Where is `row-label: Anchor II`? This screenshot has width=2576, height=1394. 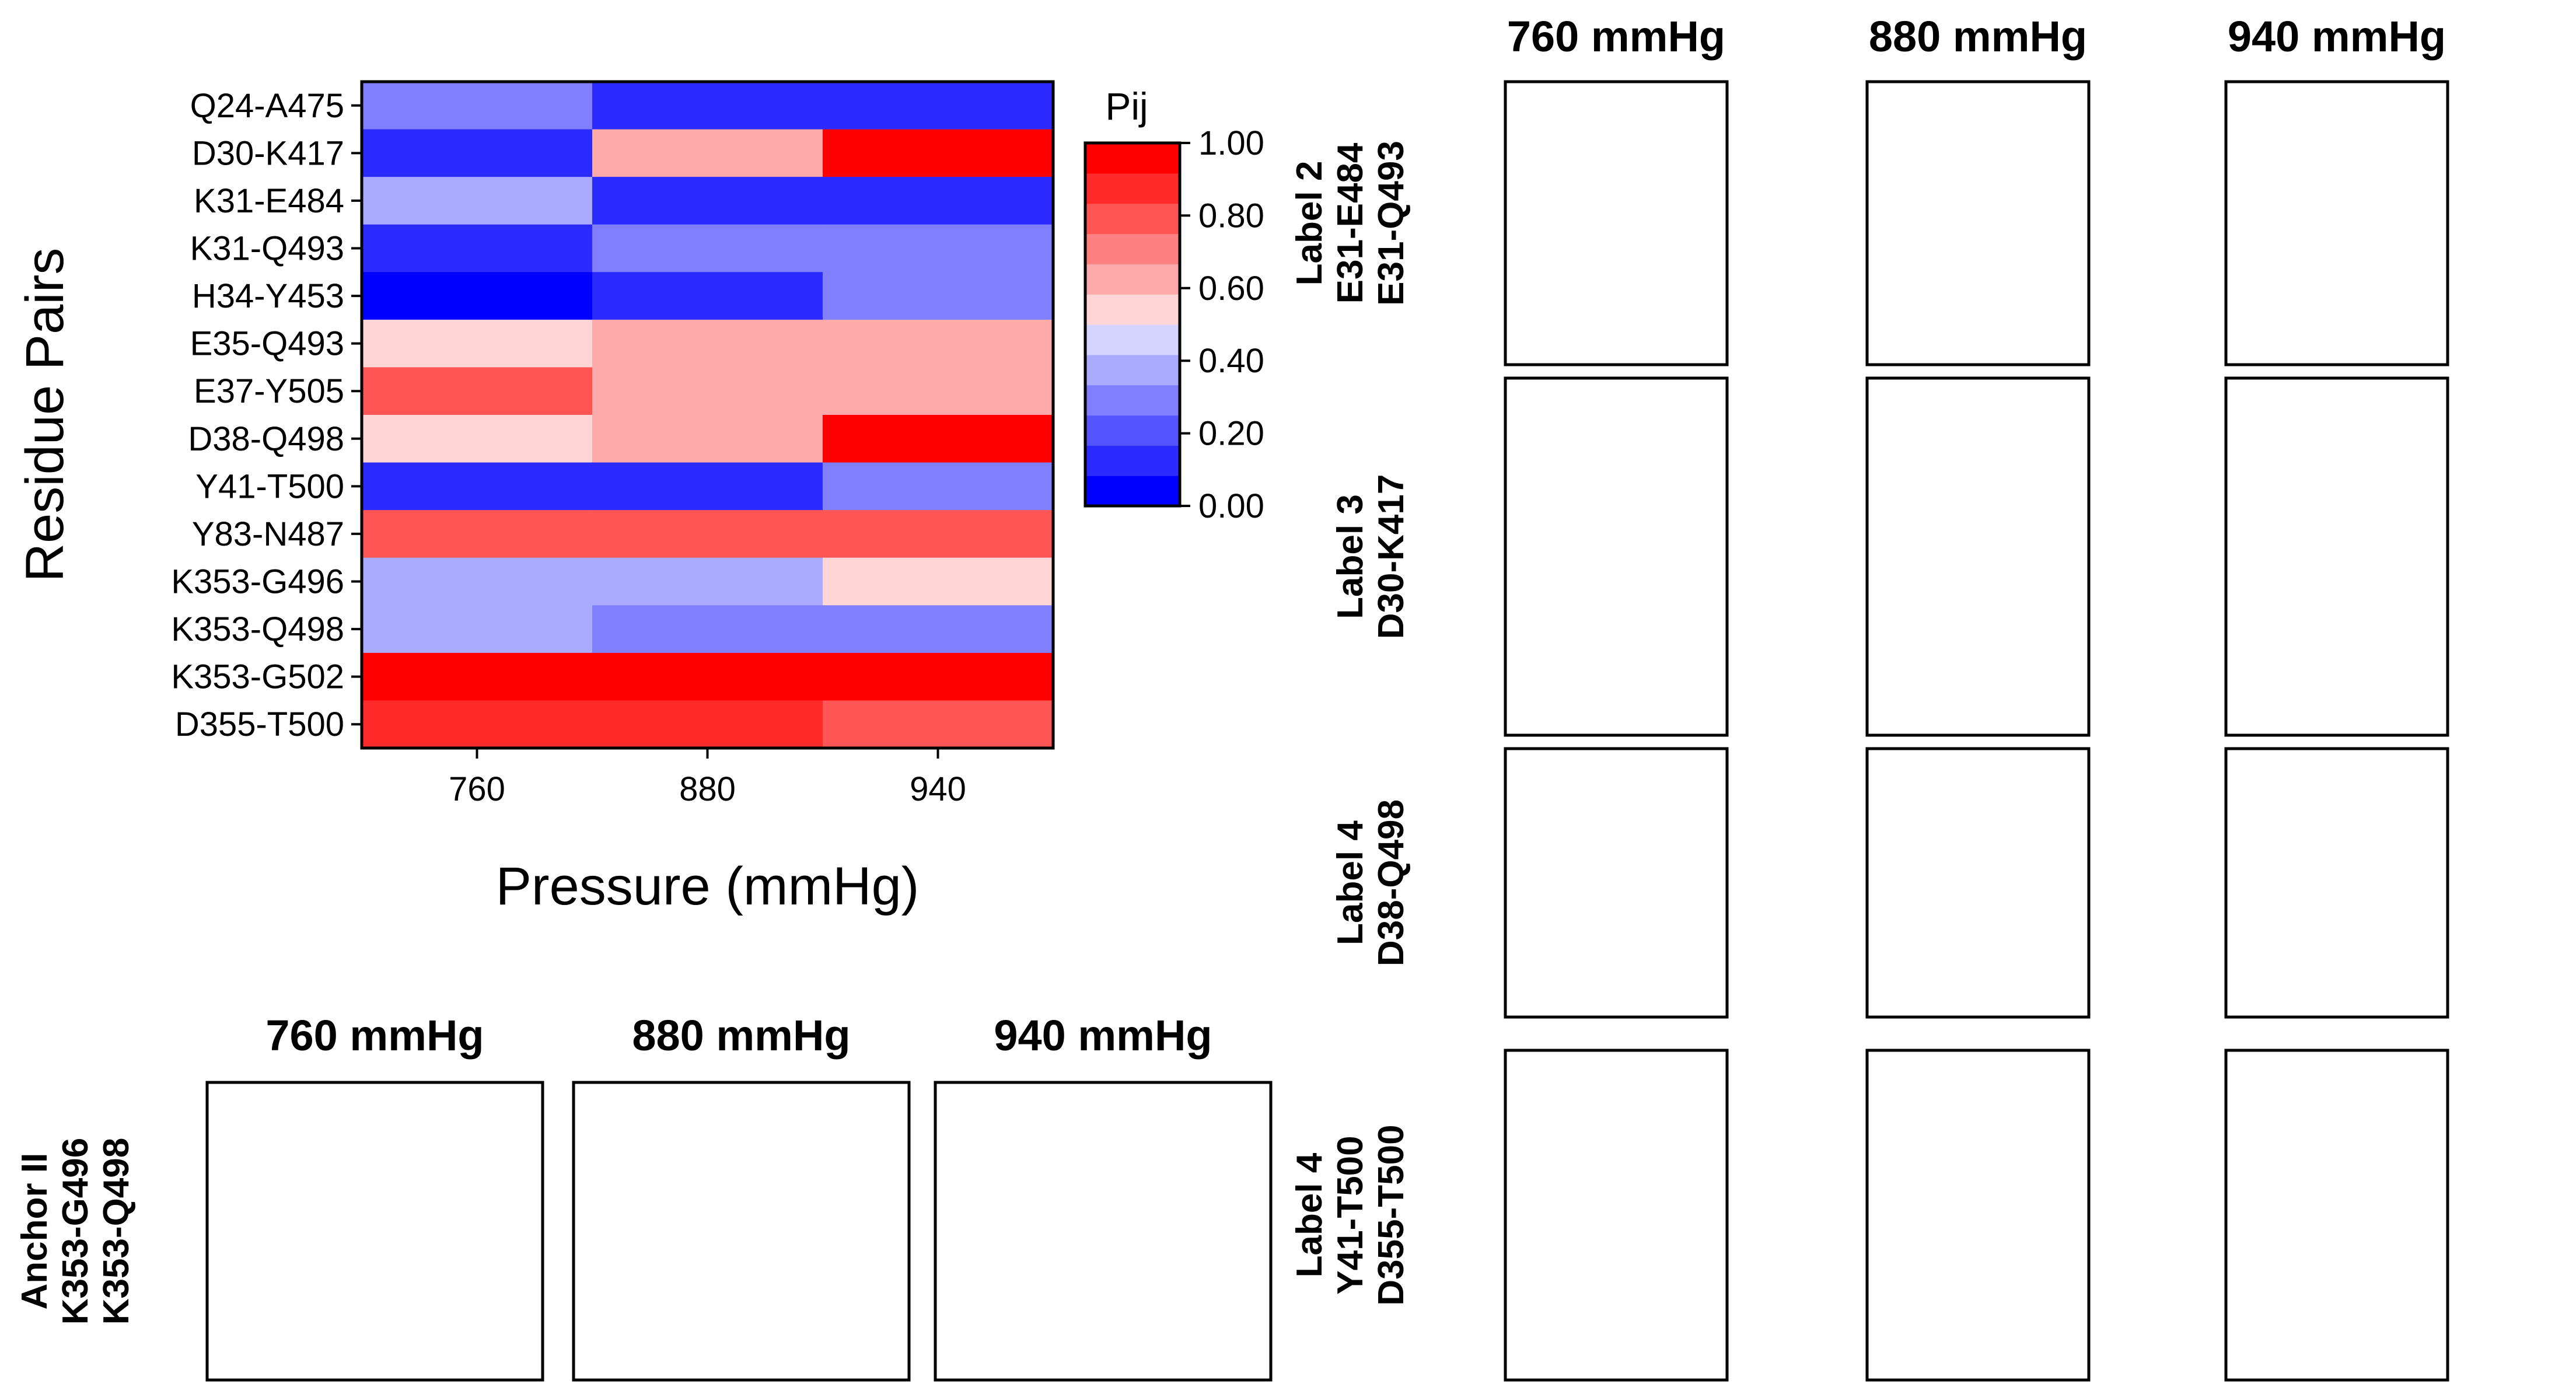 row-label: Anchor II is located at coordinates (35, 1232).